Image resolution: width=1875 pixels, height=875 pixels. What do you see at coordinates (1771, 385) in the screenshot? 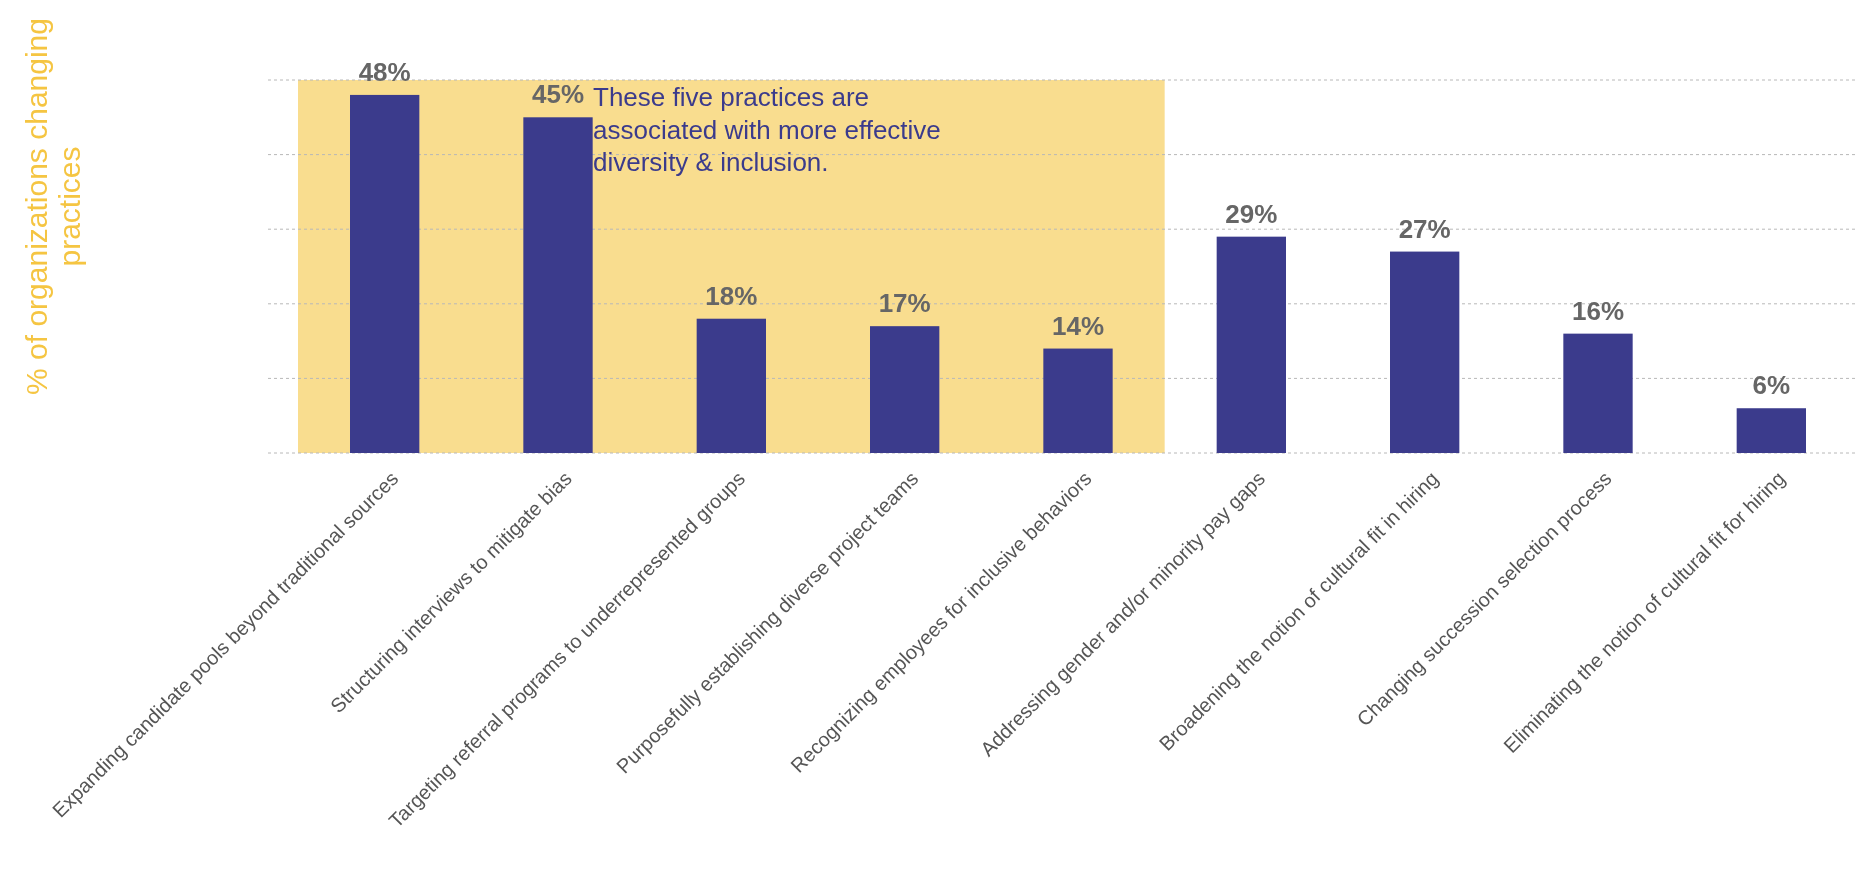
I see `data-label: 6%` at bounding box center [1771, 385].